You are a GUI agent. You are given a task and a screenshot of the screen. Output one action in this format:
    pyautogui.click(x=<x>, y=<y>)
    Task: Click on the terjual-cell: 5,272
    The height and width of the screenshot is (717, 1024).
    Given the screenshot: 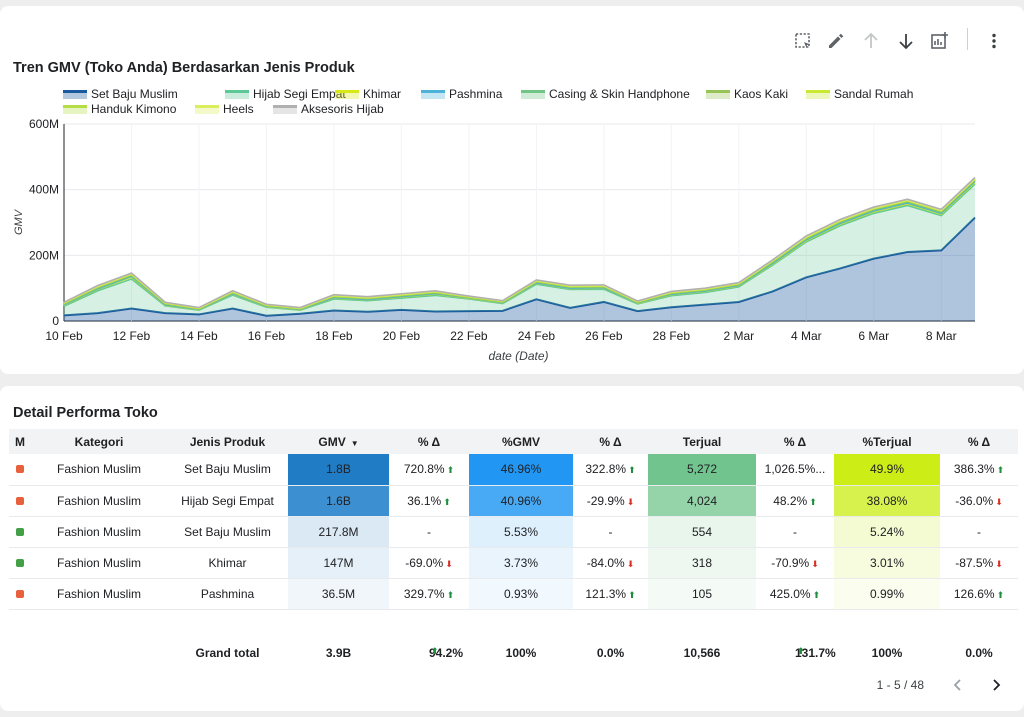 What is the action you would take?
    pyautogui.click(x=702, y=470)
    